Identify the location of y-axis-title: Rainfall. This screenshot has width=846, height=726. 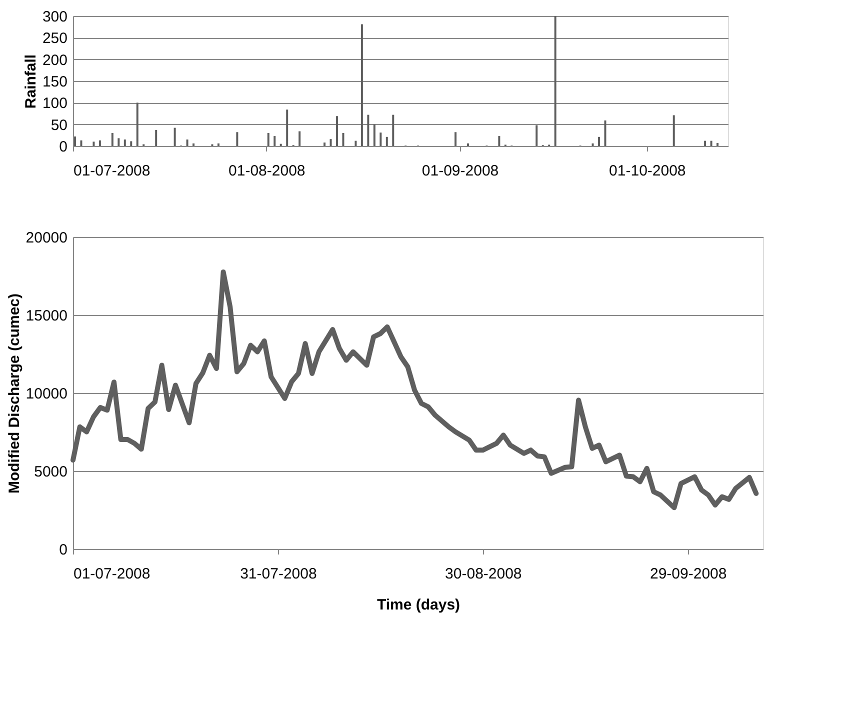
(31, 81).